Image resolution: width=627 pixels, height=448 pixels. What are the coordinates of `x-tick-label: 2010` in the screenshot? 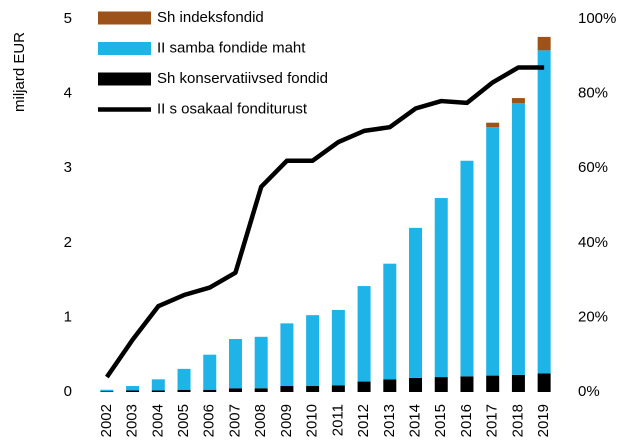 It's located at (312, 420).